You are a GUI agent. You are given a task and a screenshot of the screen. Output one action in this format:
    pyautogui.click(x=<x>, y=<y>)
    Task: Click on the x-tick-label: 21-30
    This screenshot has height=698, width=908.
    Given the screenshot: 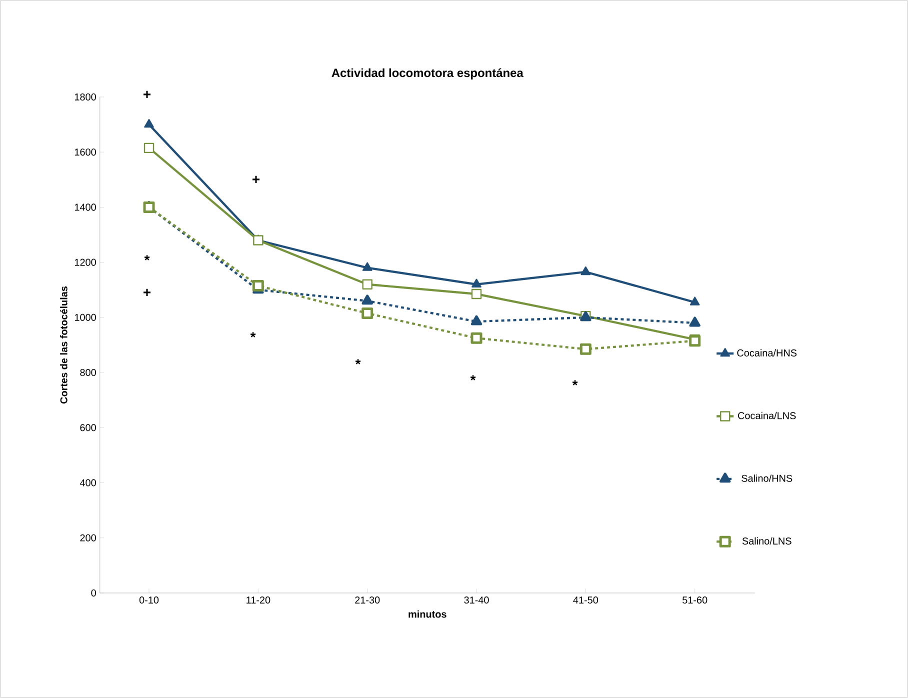 What is the action you would take?
    pyautogui.click(x=367, y=600)
    